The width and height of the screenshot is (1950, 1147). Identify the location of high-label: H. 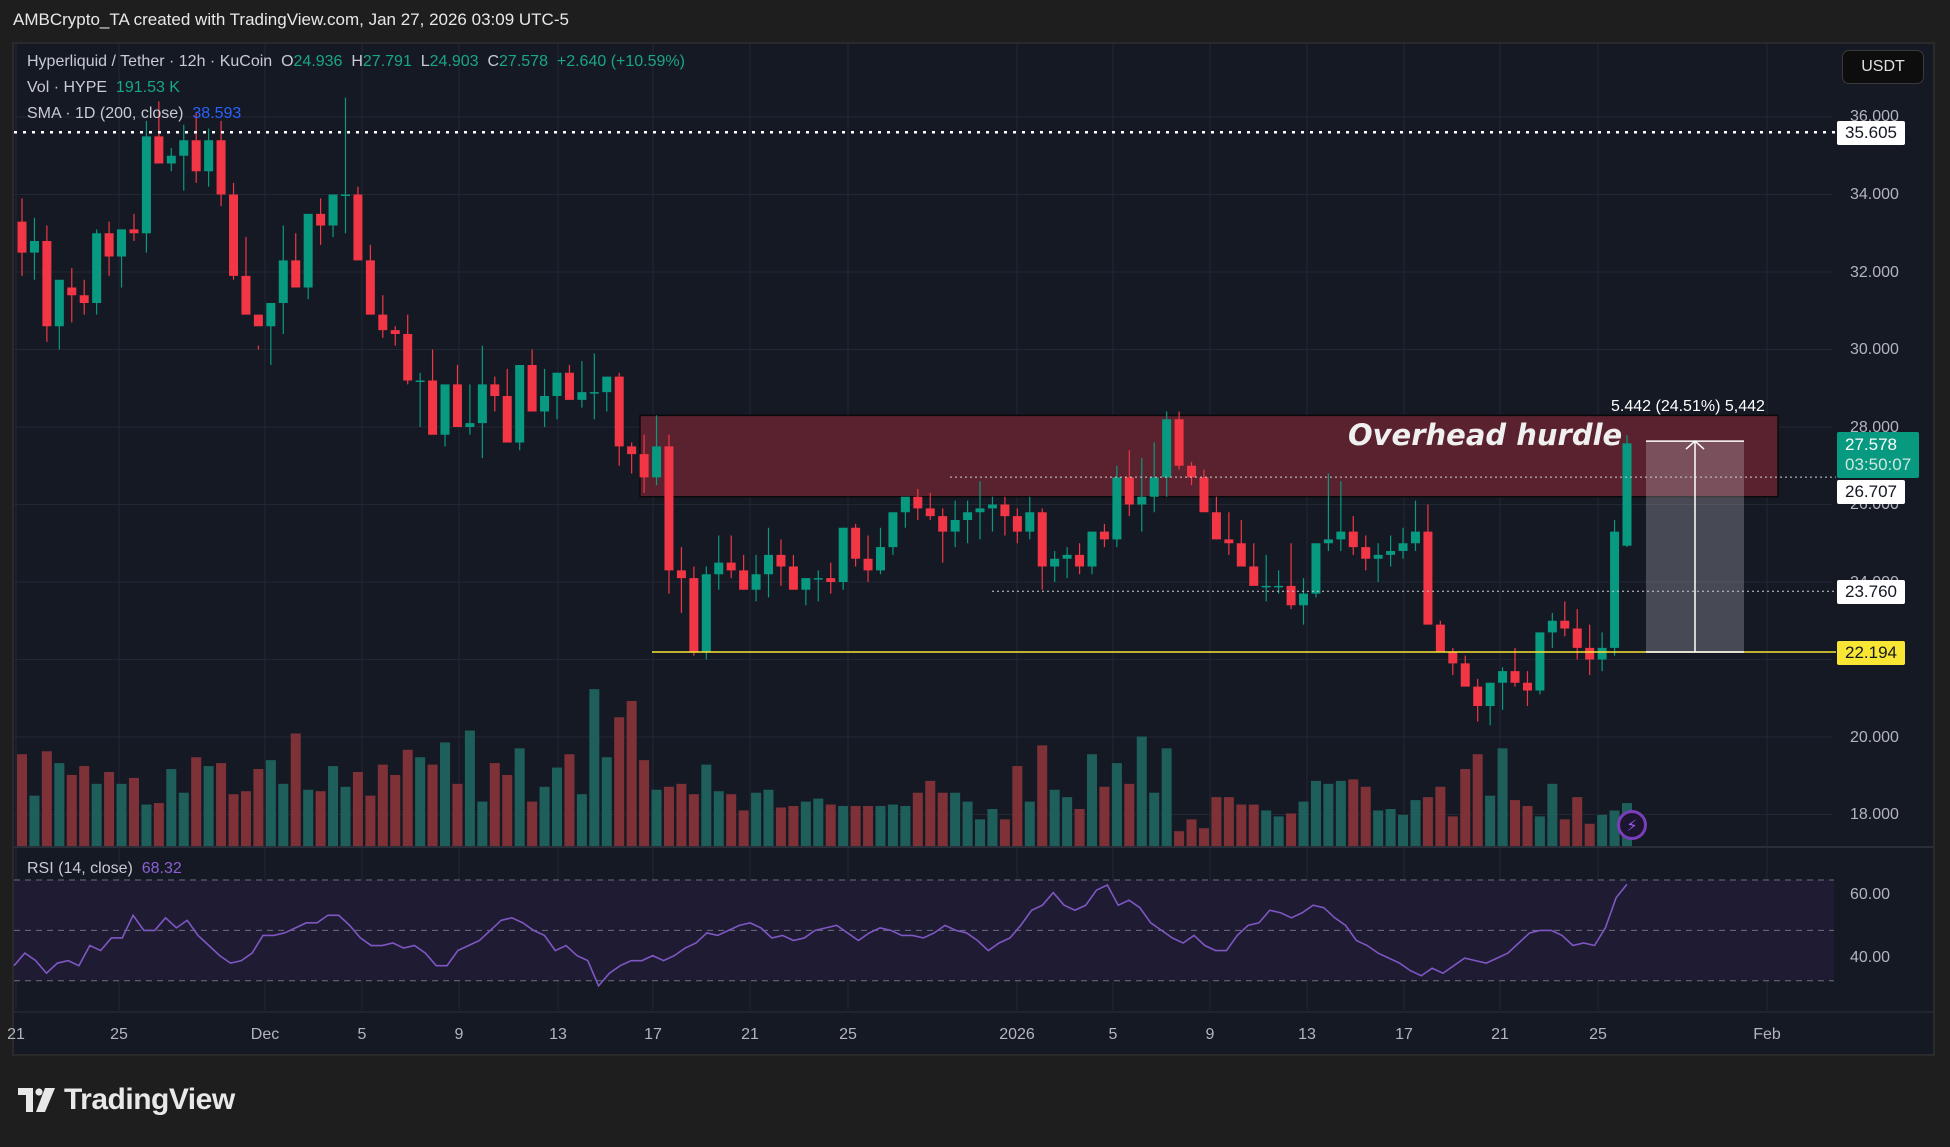
(357, 61).